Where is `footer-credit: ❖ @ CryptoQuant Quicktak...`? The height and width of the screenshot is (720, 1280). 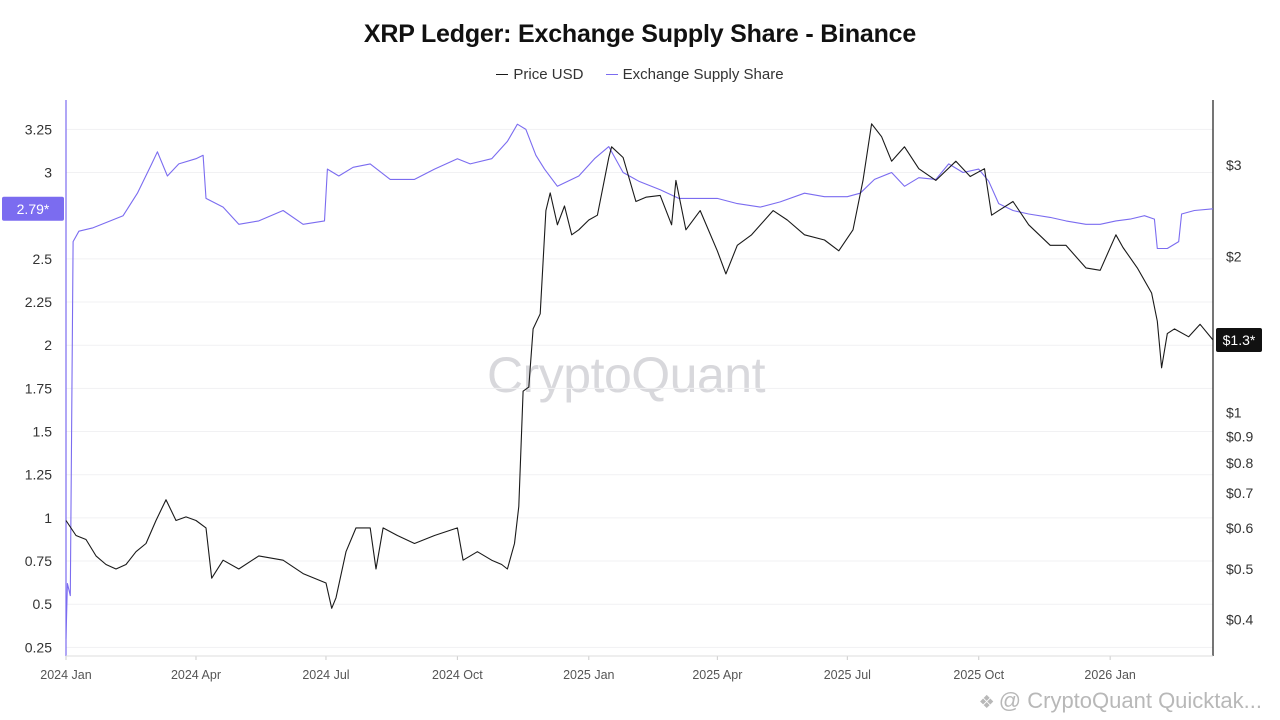
footer-credit: ❖ @ CryptoQuant Quicktak... is located at coordinates (1120, 701).